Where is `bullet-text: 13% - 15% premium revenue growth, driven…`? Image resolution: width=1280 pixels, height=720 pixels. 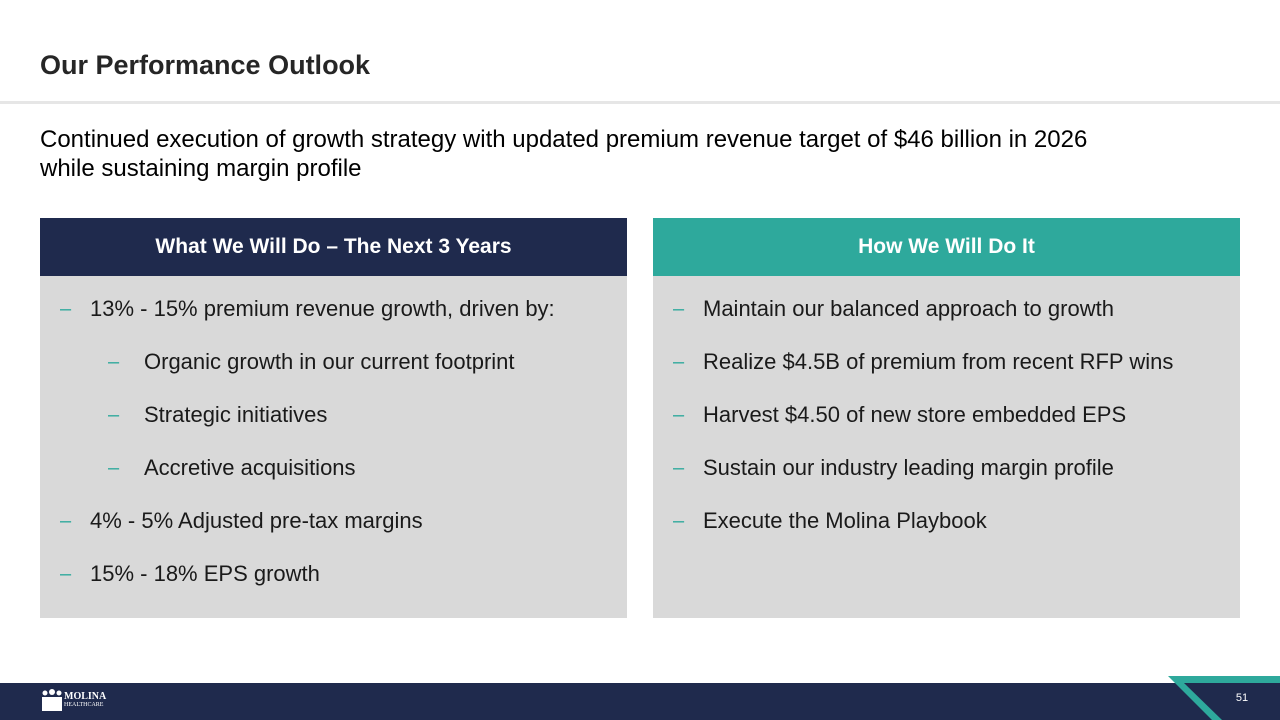 bullet-text: 13% - 15% premium revenue growth, driven… is located at coordinates (322, 308).